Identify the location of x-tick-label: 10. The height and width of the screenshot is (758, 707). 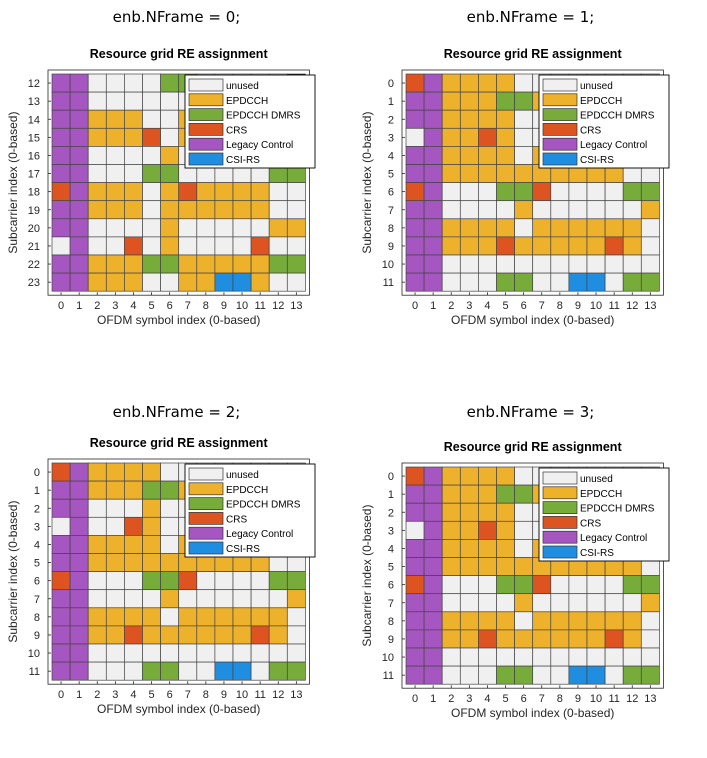
(596, 306).